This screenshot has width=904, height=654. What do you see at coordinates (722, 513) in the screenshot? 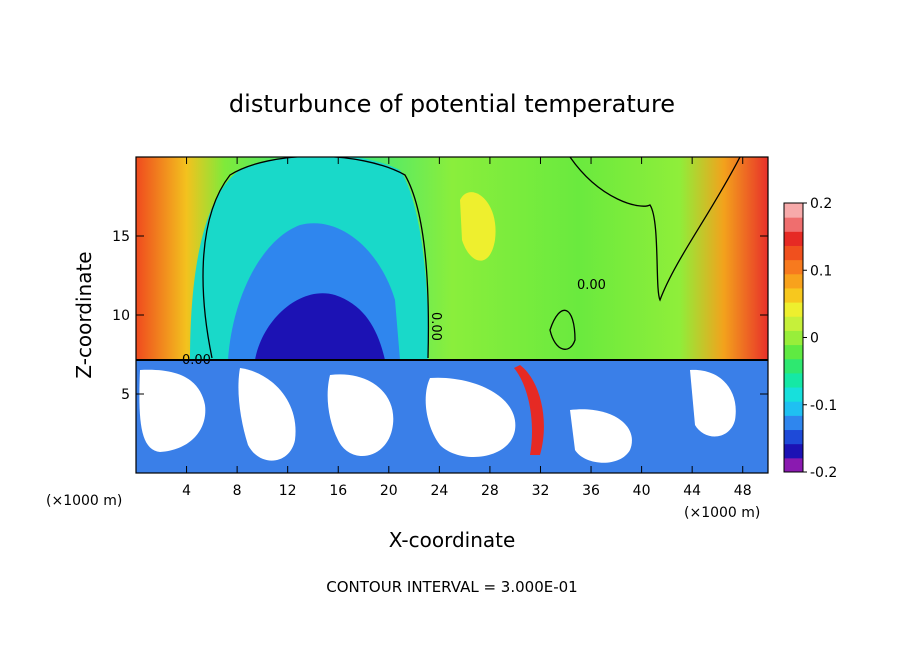
I see `x-unit-right: (×1000 m)` at bounding box center [722, 513].